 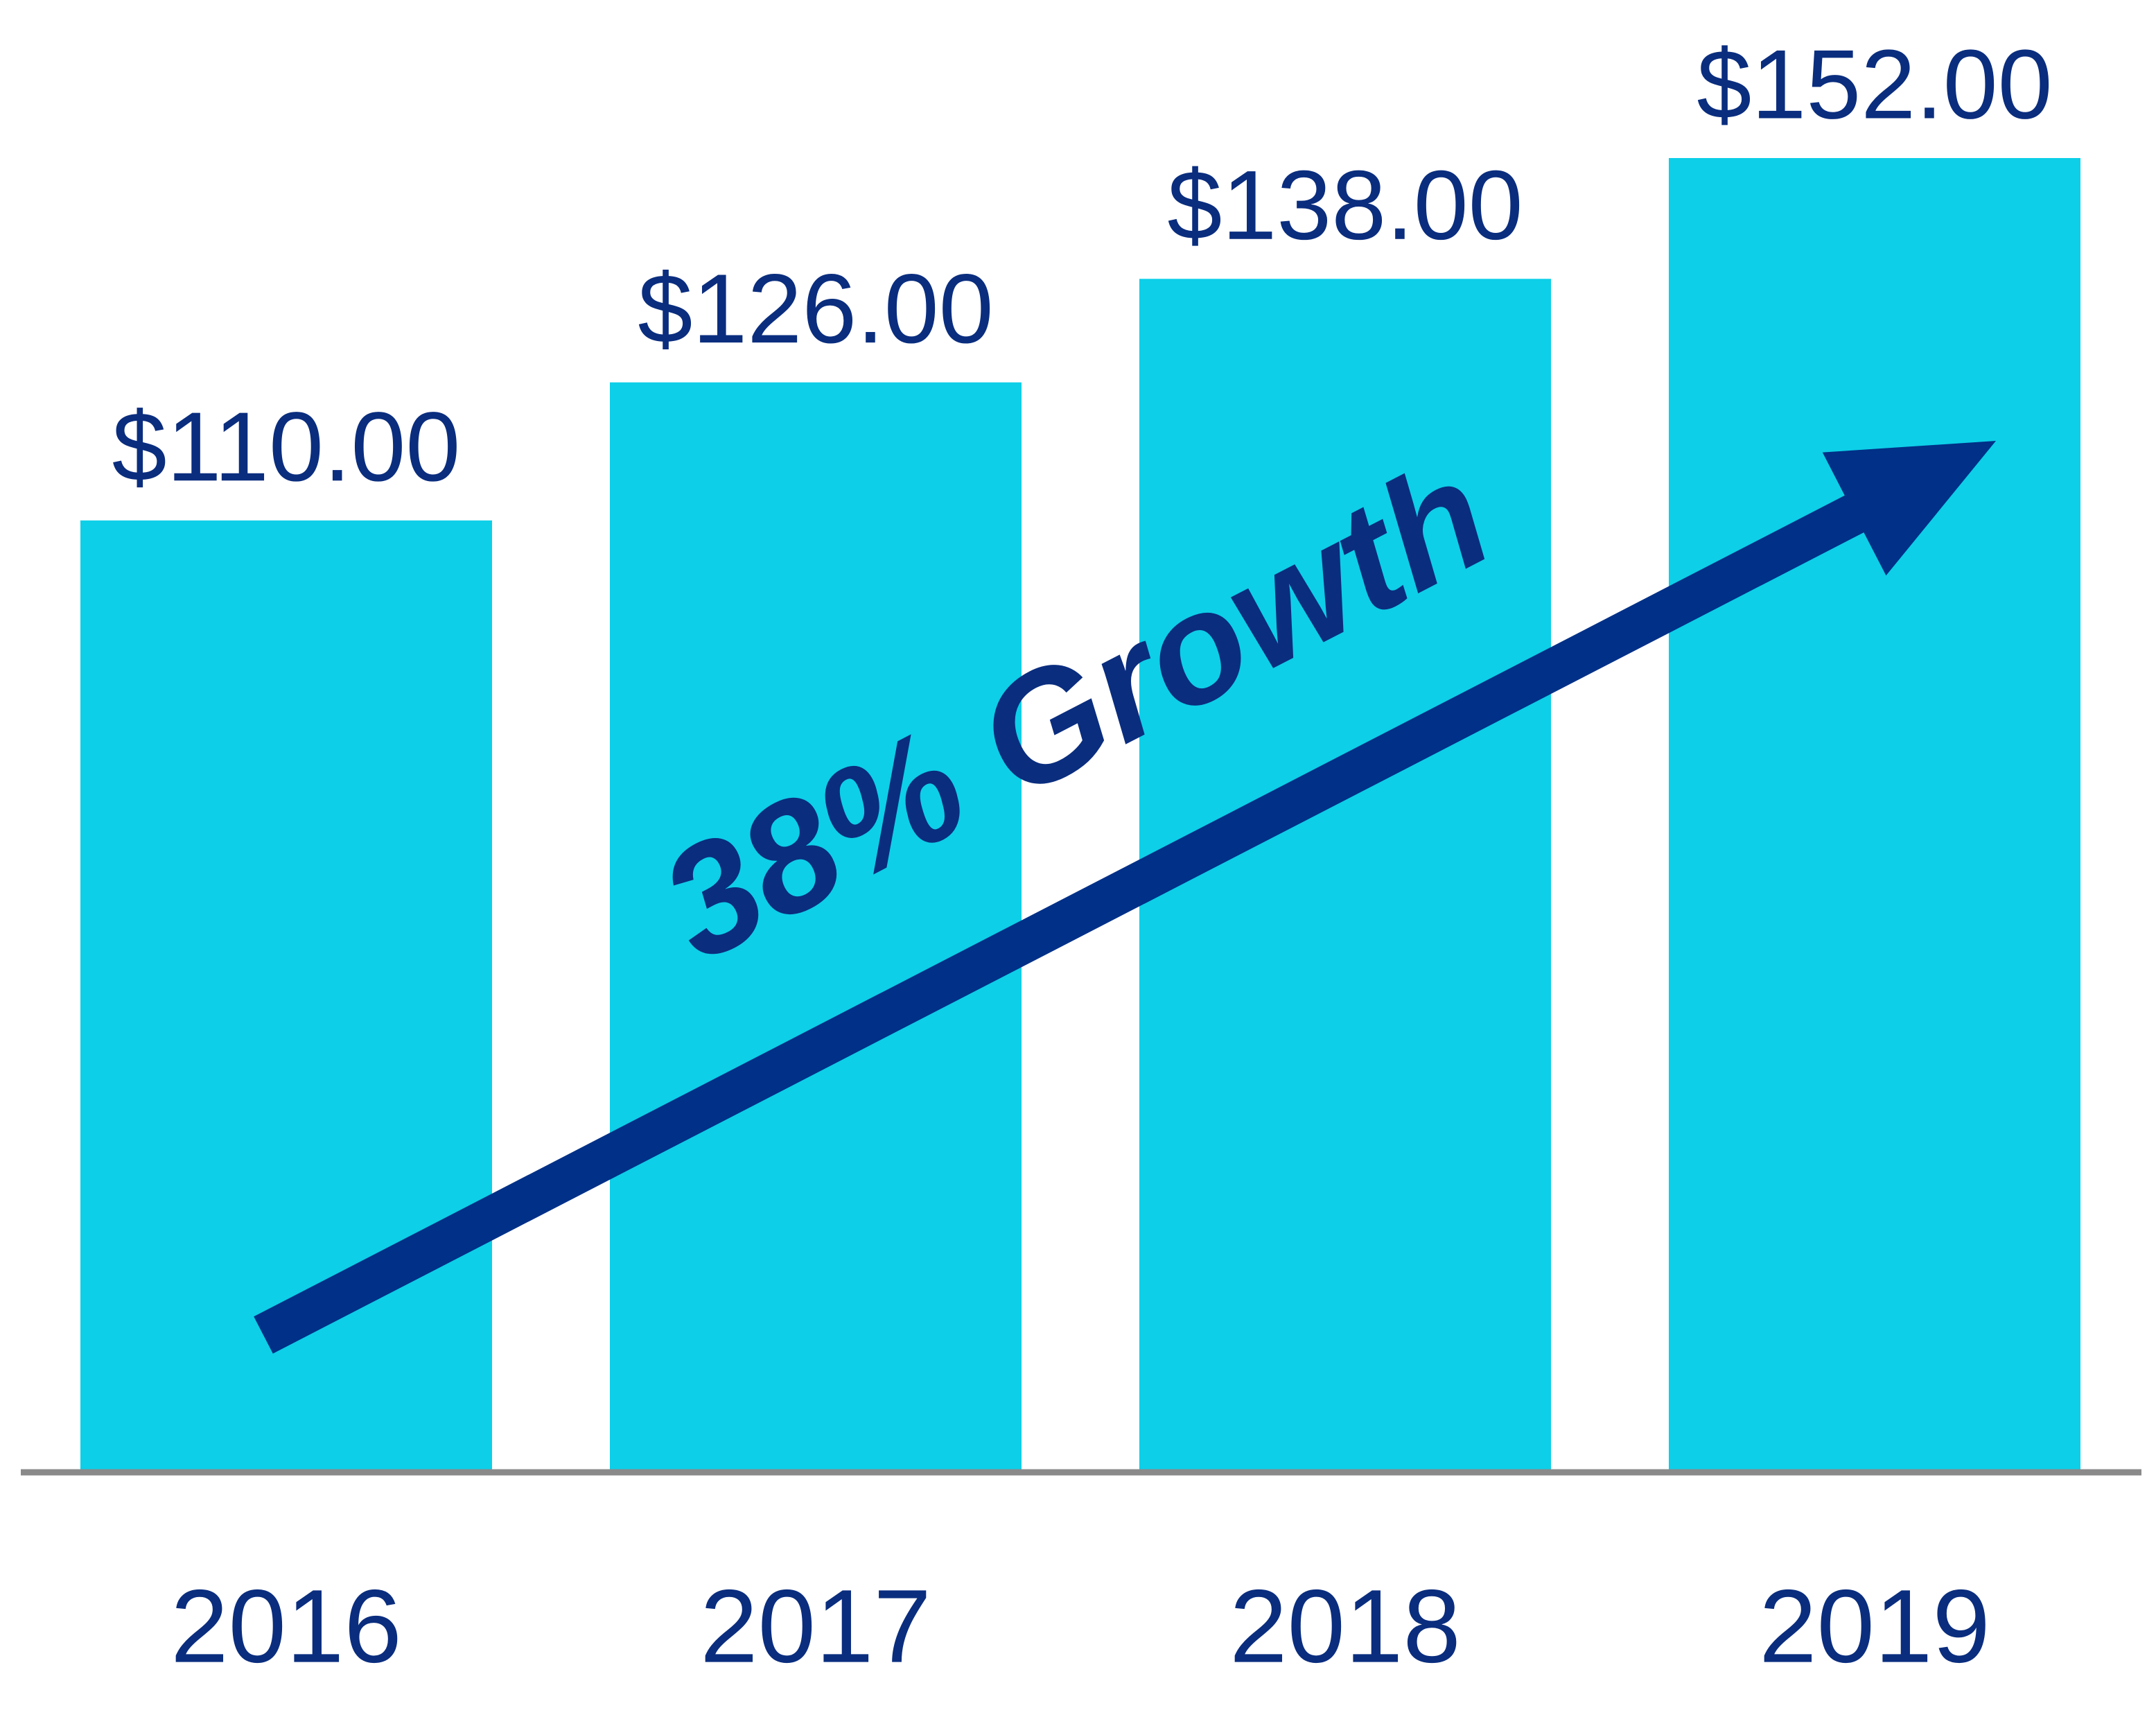 What do you see at coordinates (286, 447) in the screenshot?
I see `value-label: $110.00` at bounding box center [286, 447].